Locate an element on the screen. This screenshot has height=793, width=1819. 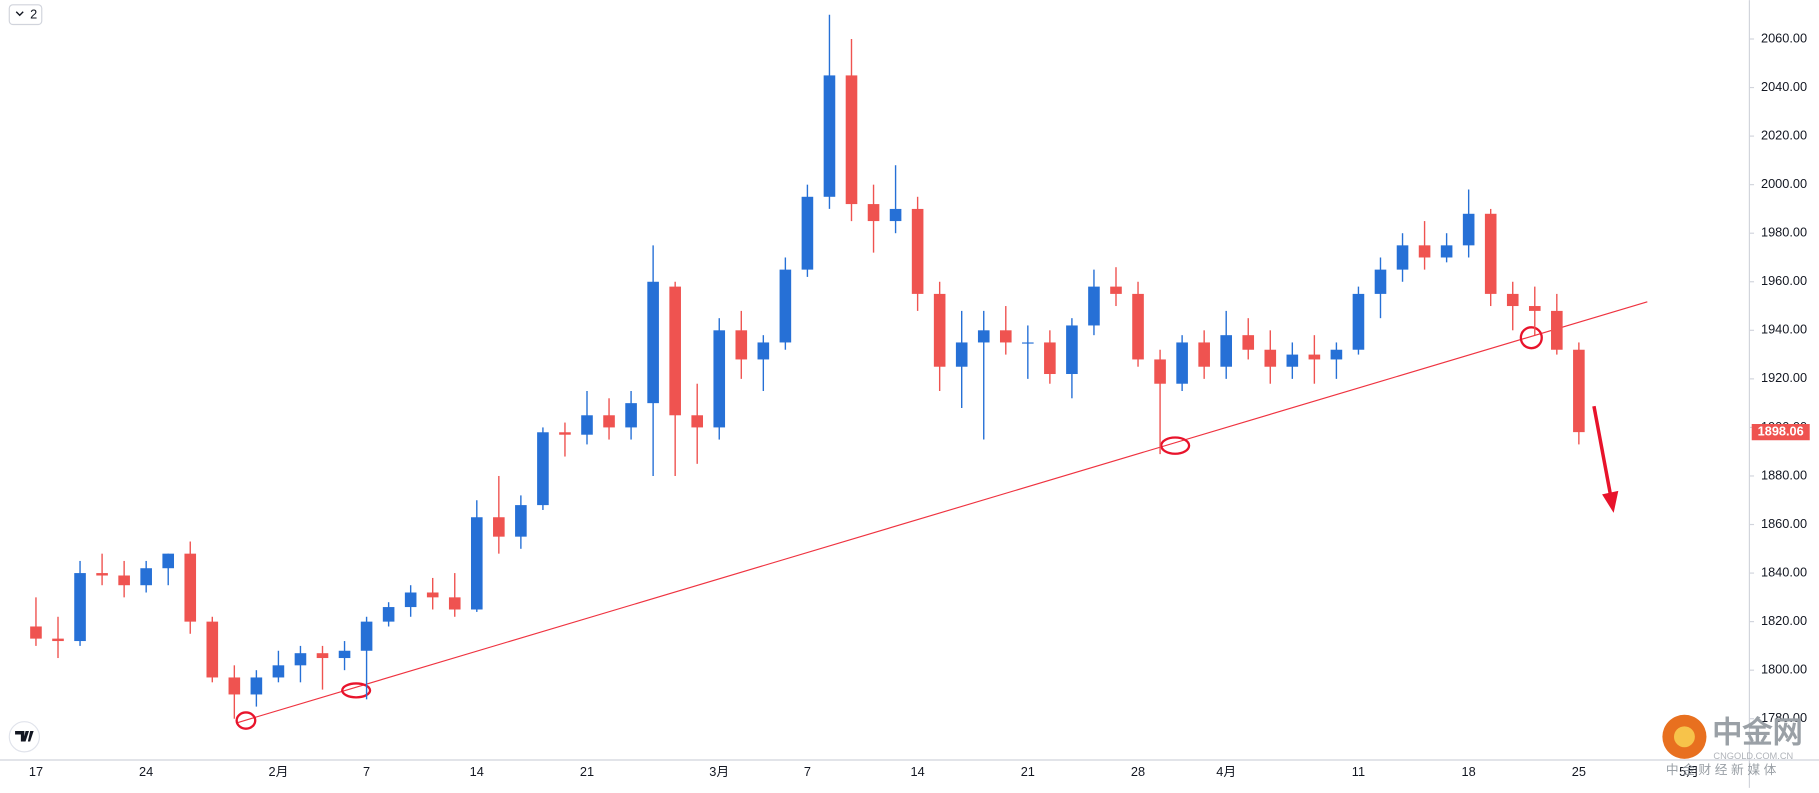
y-tick-label: 1840.00 is located at coordinates (1784, 571).